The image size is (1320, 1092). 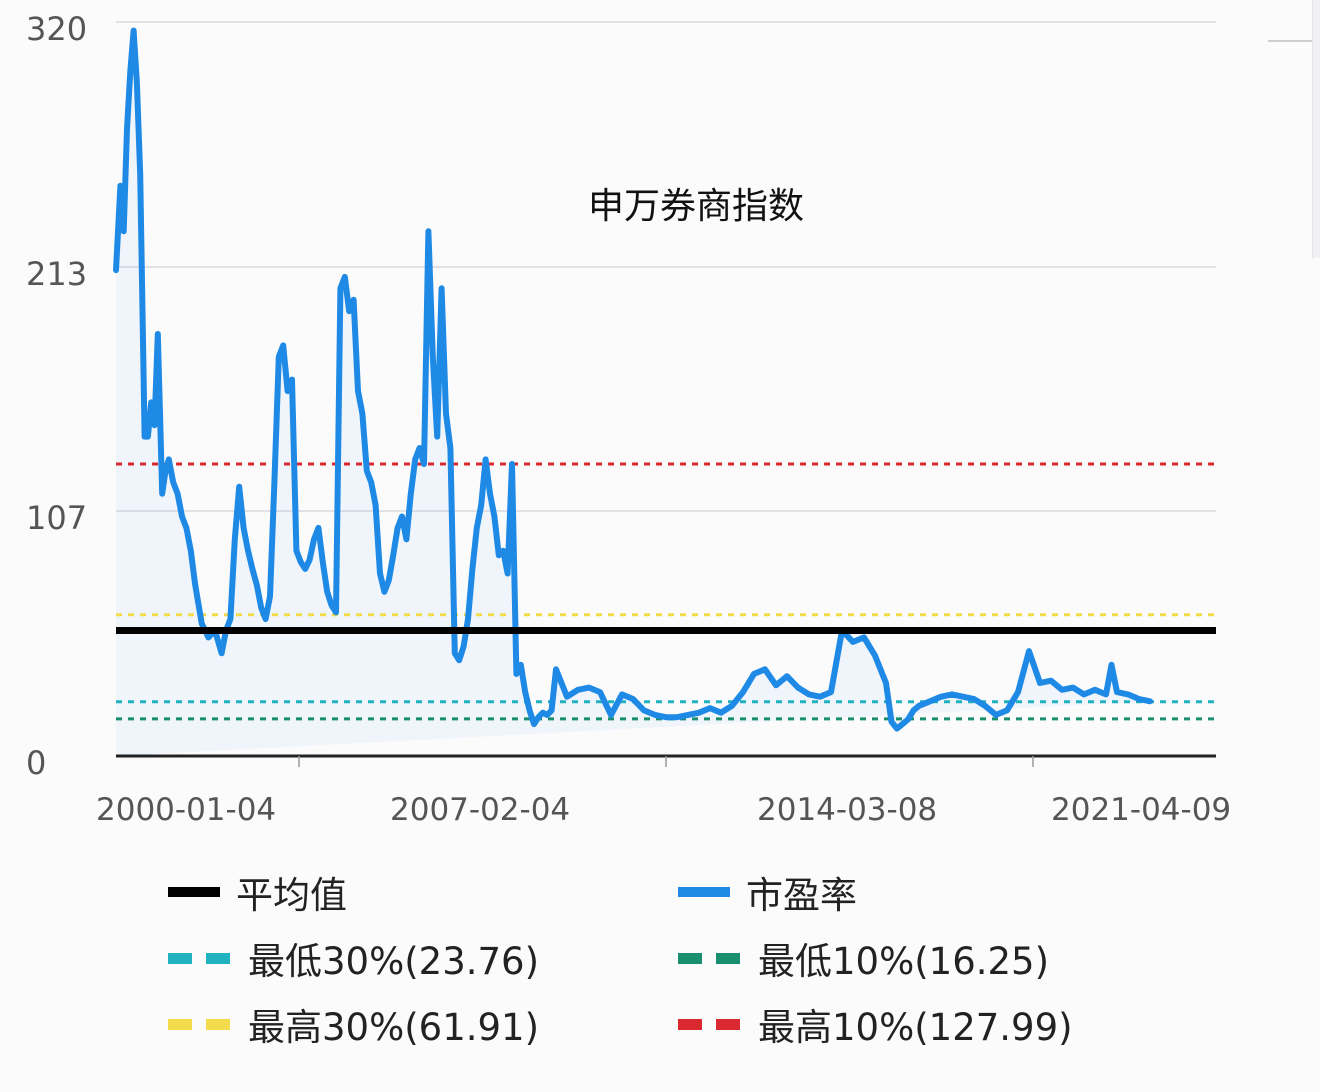 I want to click on legend-label: 最低30%(23.76), so click(x=394, y=961).